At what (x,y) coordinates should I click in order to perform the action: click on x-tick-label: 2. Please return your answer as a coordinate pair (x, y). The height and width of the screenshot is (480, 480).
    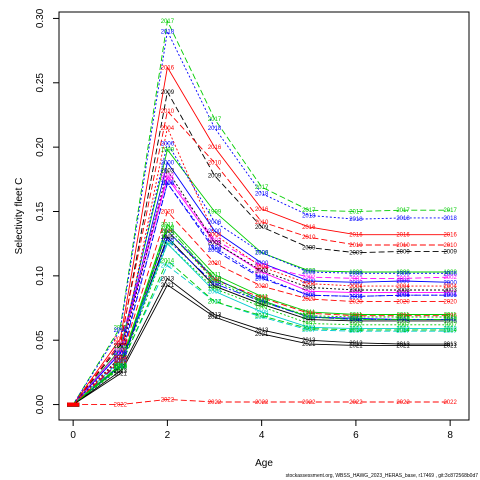
    Looking at the image, I should click on (168, 435).